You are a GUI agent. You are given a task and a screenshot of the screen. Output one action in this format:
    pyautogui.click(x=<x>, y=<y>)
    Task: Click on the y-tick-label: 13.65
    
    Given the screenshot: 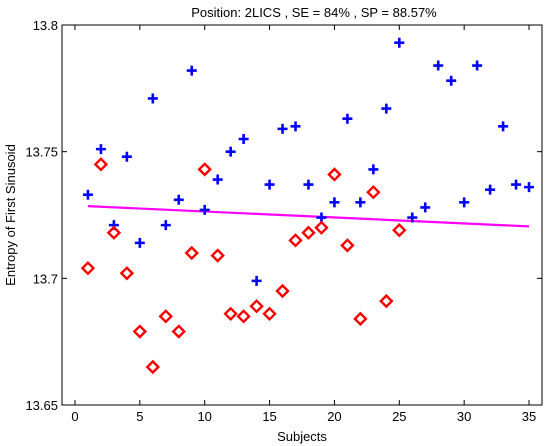 What is the action you would take?
    pyautogui.click(x=41, y=405)
    